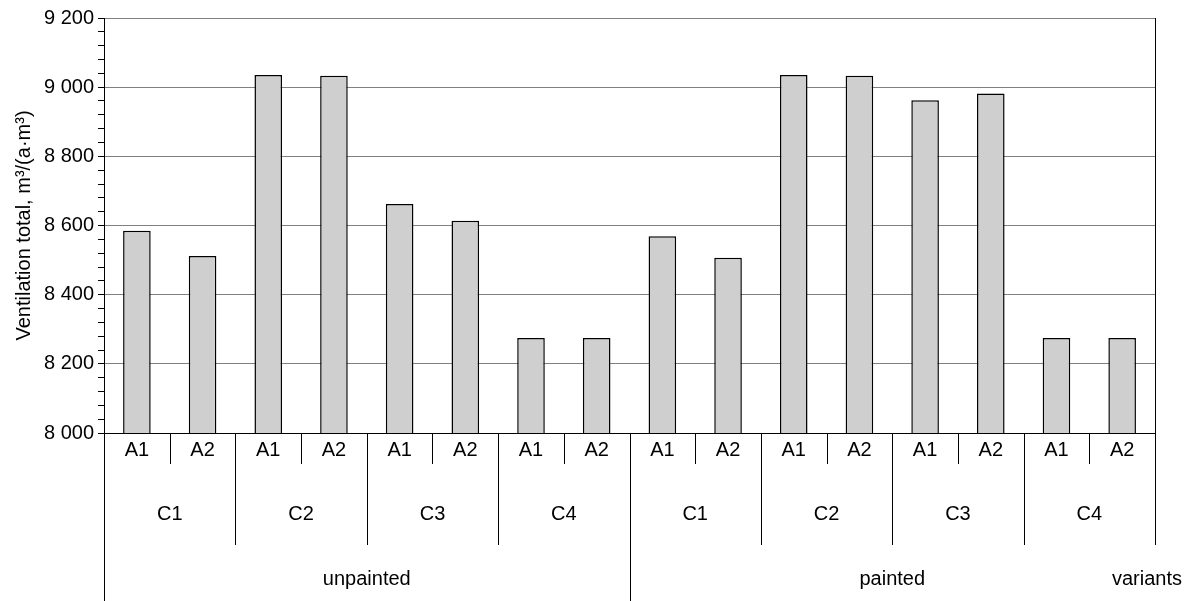 Image resolution: width=1184 pixels, height=601 pixels. Describe the element at coordinates (1146, 577) in the screenshot. I see `text: variants` at that location.